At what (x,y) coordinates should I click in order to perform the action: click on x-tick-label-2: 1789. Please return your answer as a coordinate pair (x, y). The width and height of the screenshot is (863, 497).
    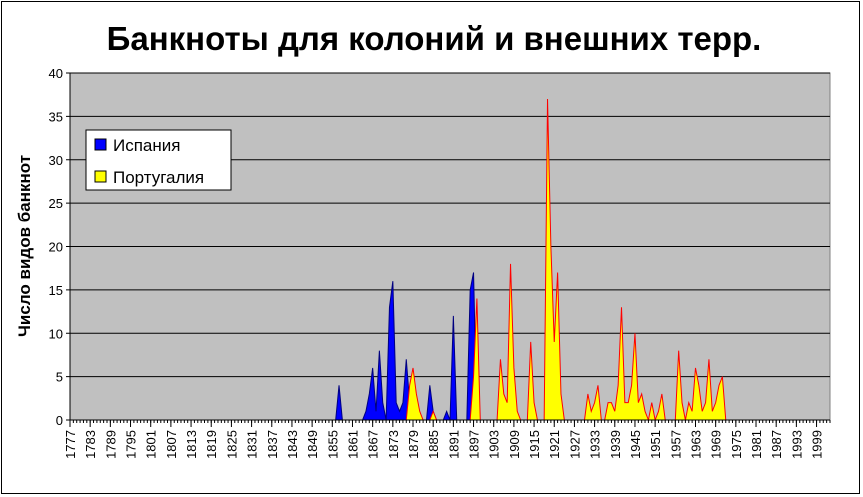
    Looking at the image, I should click on (110, 444).